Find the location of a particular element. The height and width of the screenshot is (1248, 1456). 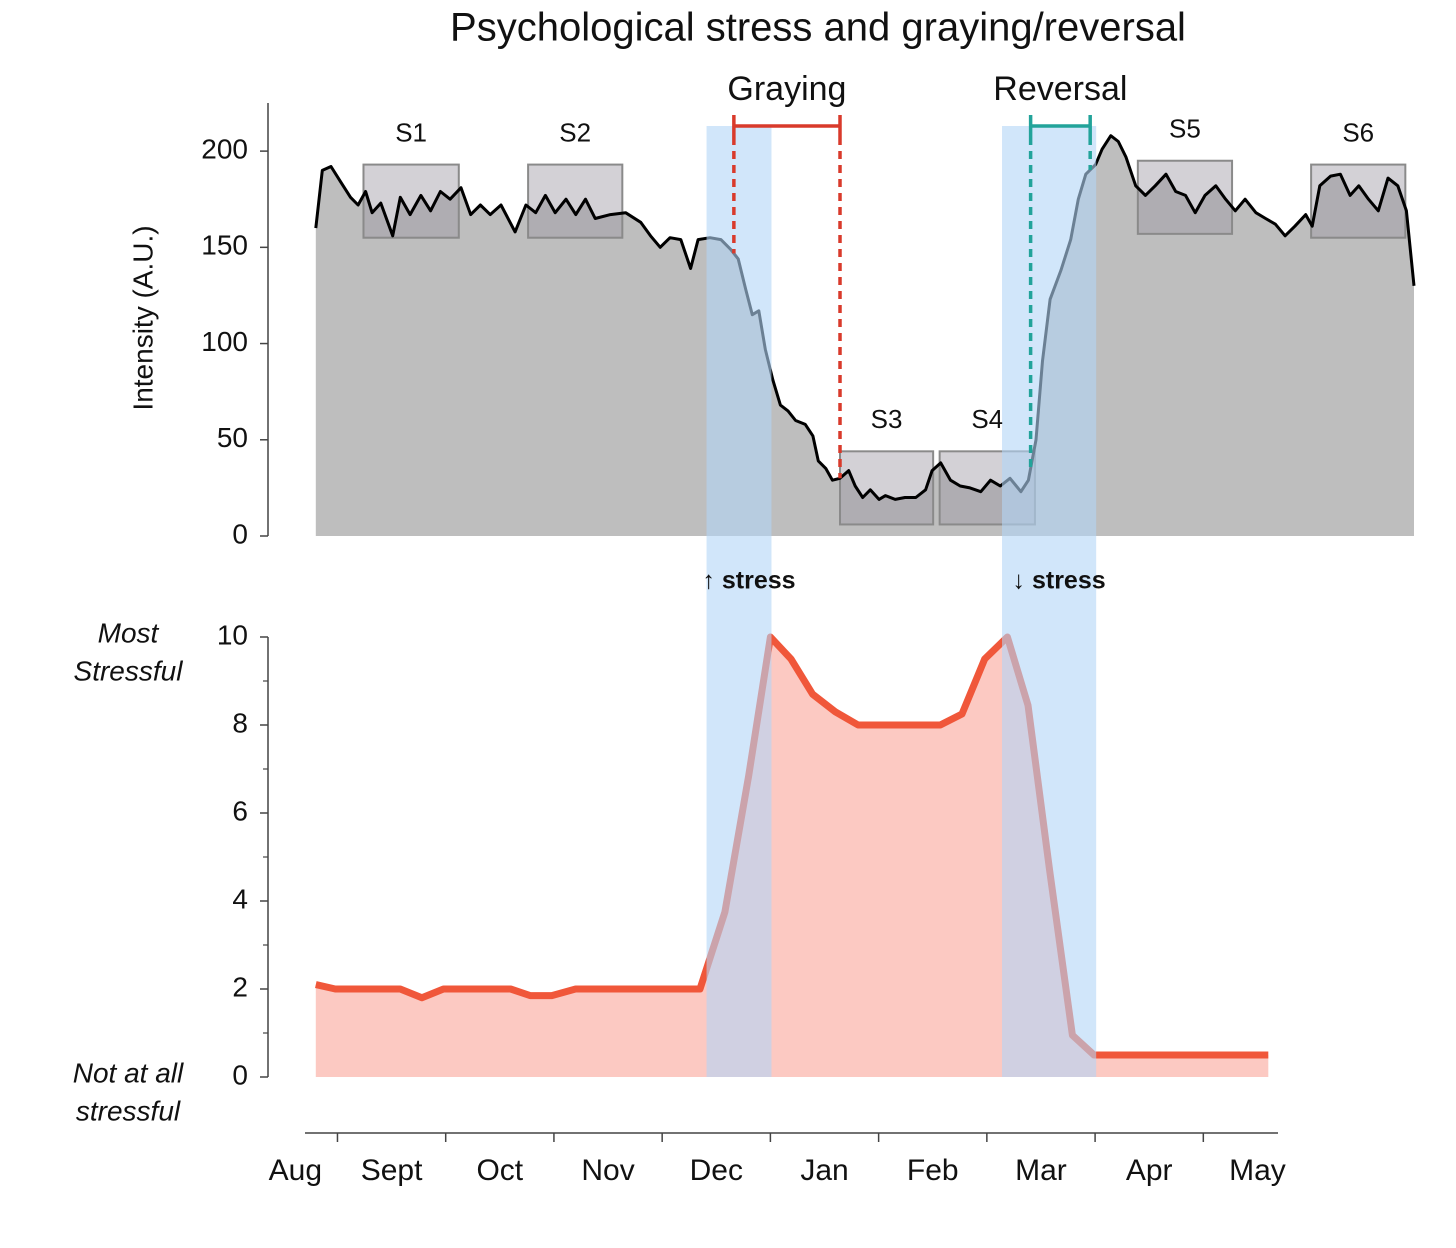

sample-label: S4 is located at coordinates (987, 419).